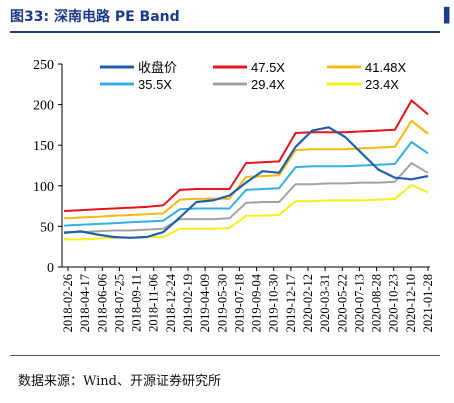 The image size is (454, 403). I want to click on x-tick-label: 2018-06-06, so click(102, 303).